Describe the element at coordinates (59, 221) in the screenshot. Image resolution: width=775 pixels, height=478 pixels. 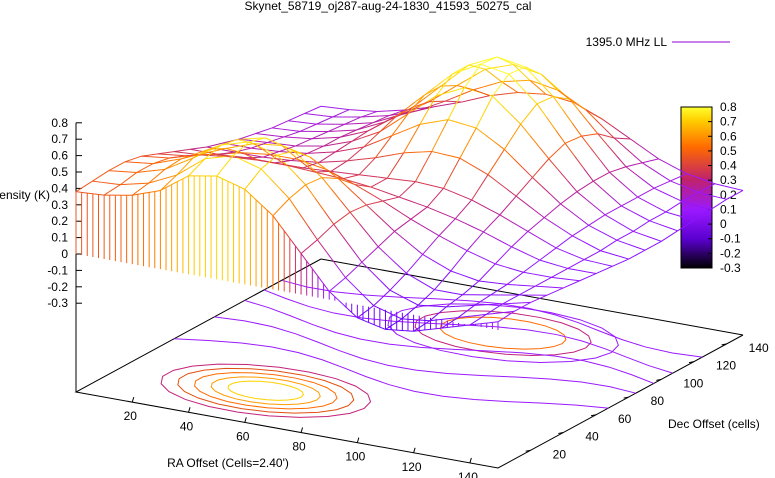
I see `z-tick-label: 0.2` at that location.